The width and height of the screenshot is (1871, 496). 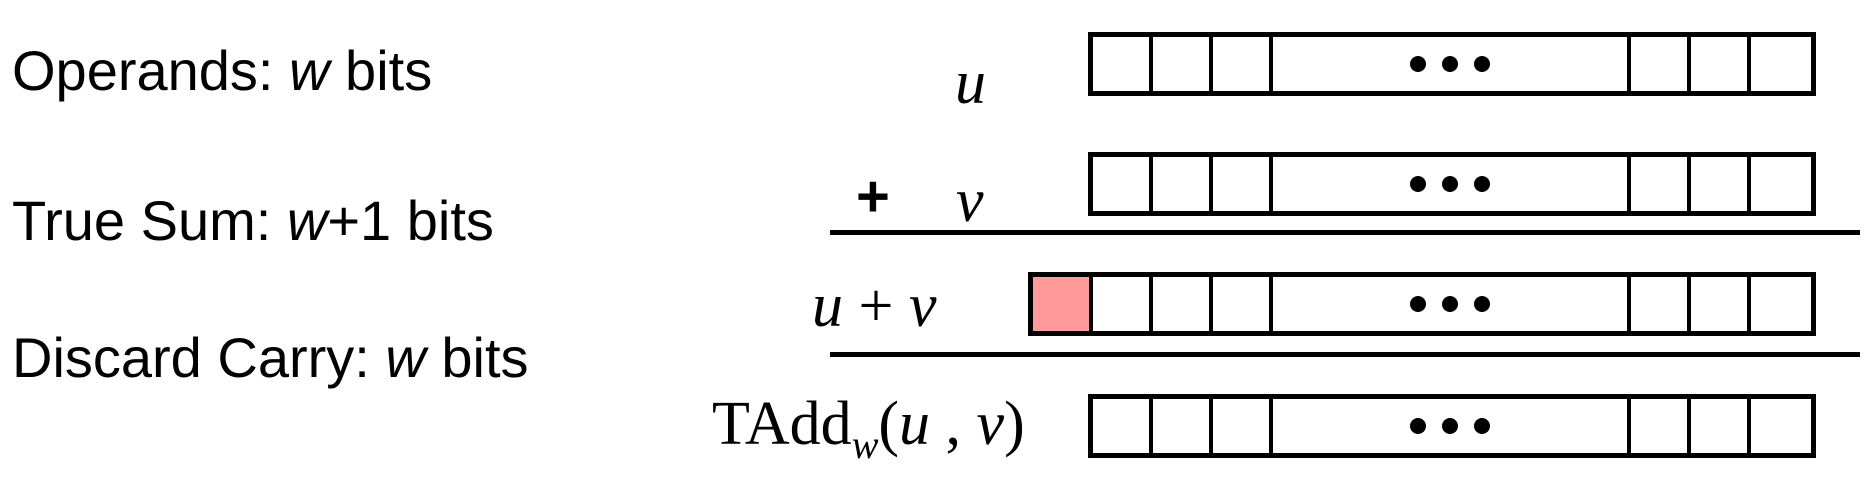 I want to click on true-sum-register, so click(x=1422, y=304).